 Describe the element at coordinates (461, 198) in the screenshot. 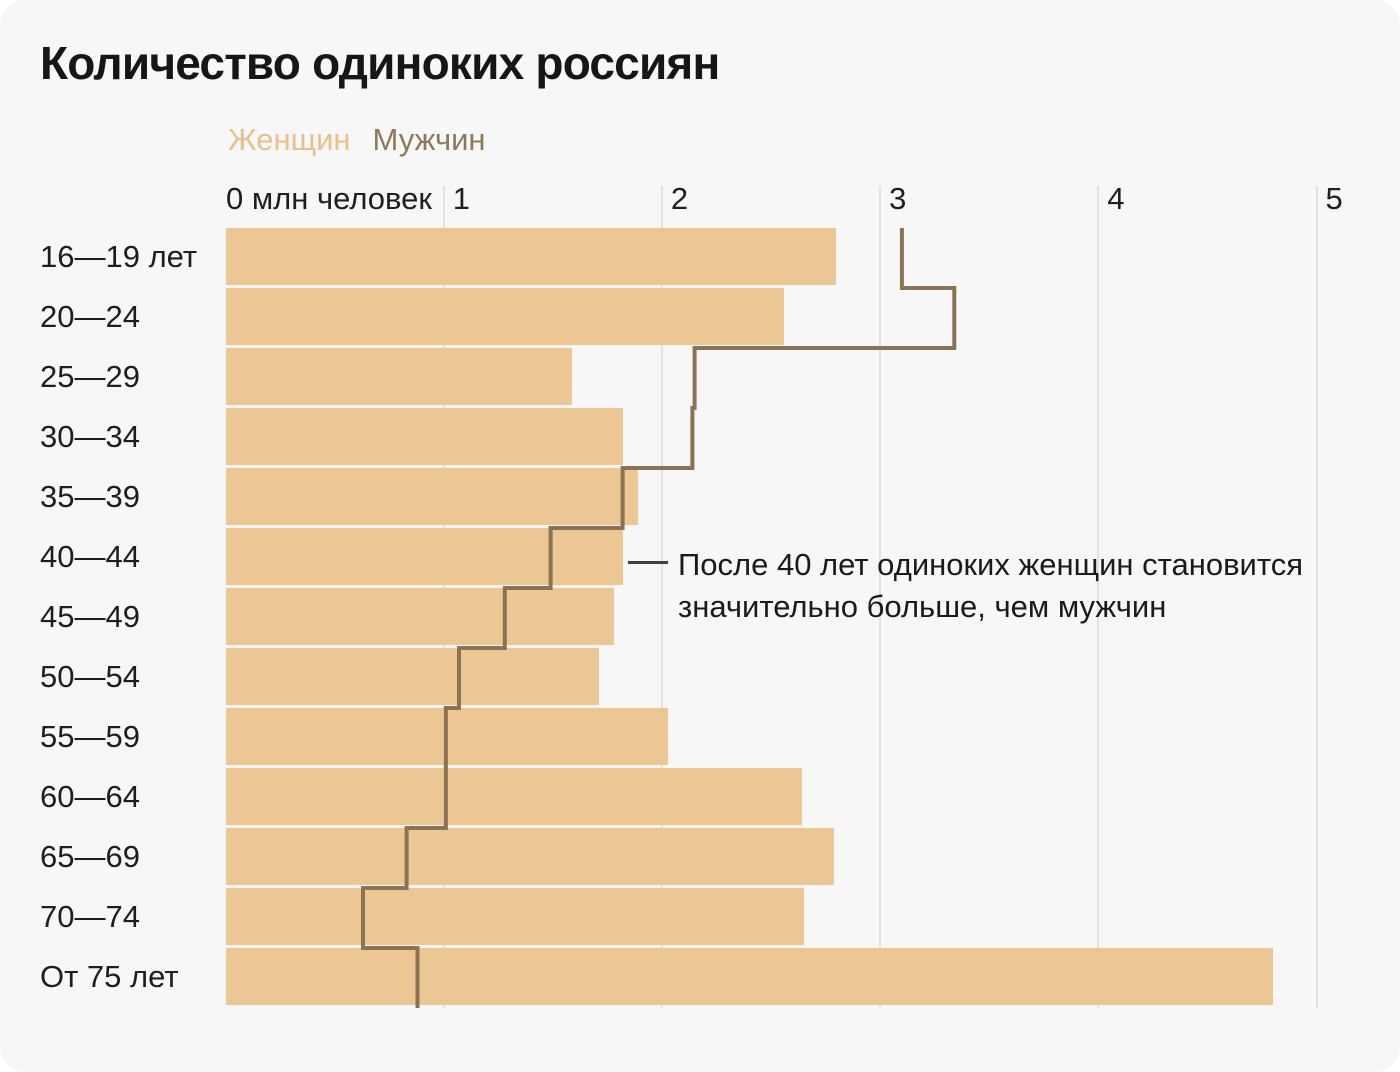

I see `x-tick-label-1: 1` at that location.